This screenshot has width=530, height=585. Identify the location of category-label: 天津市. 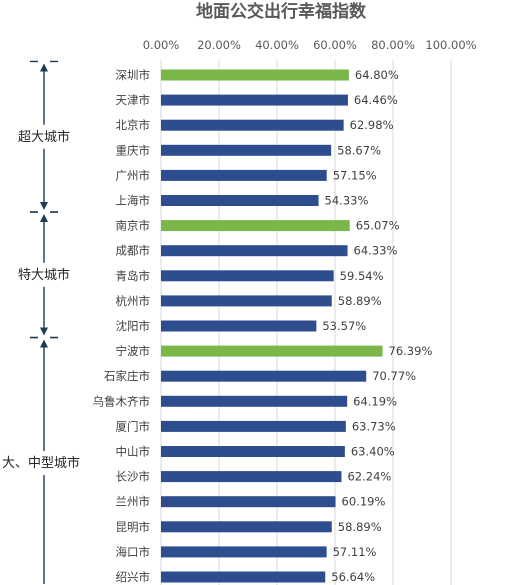
(133, 100).